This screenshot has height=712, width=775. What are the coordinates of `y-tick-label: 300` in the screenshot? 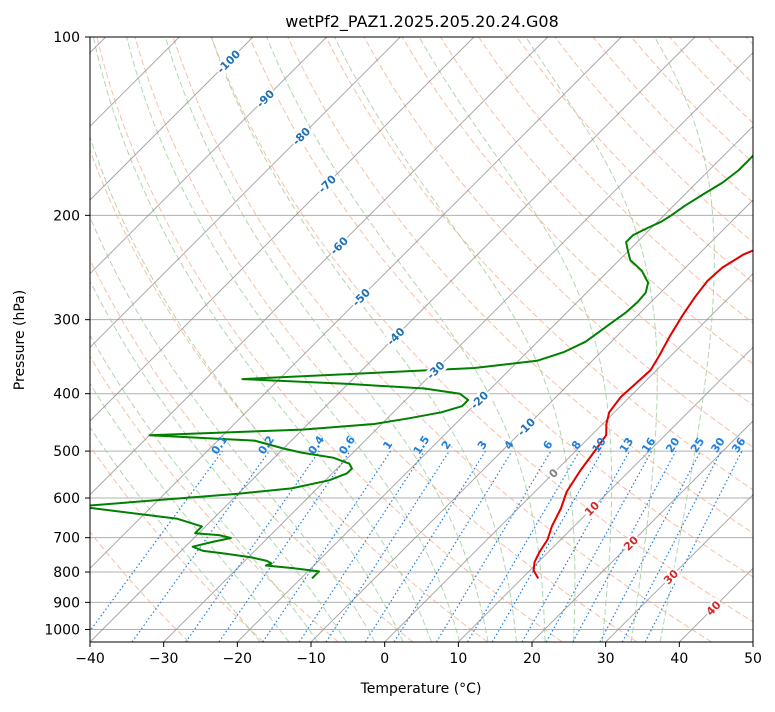 It's located at (66, 321).